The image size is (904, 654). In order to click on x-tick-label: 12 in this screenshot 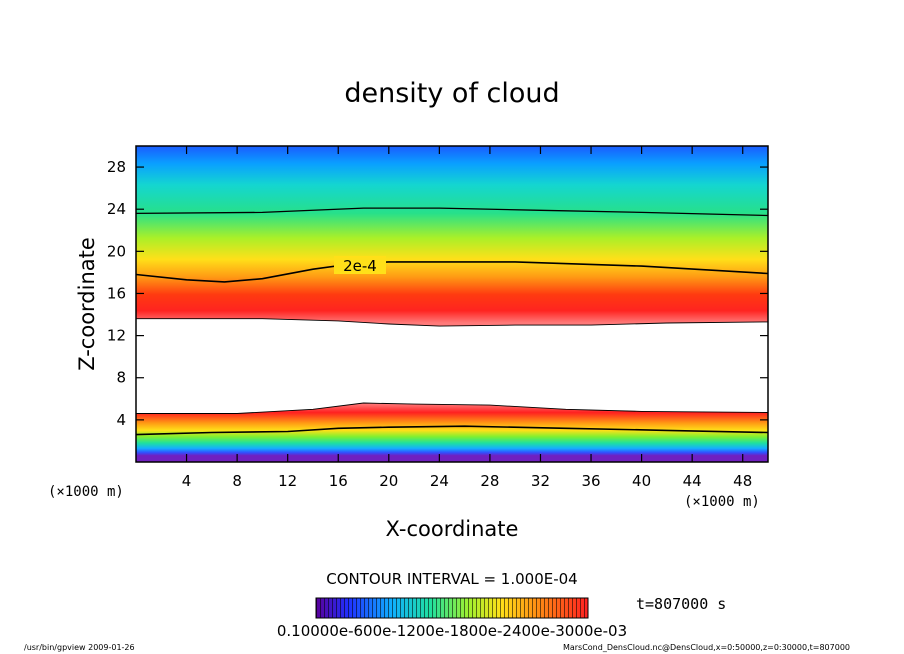, I will do `click(287, 481)`.